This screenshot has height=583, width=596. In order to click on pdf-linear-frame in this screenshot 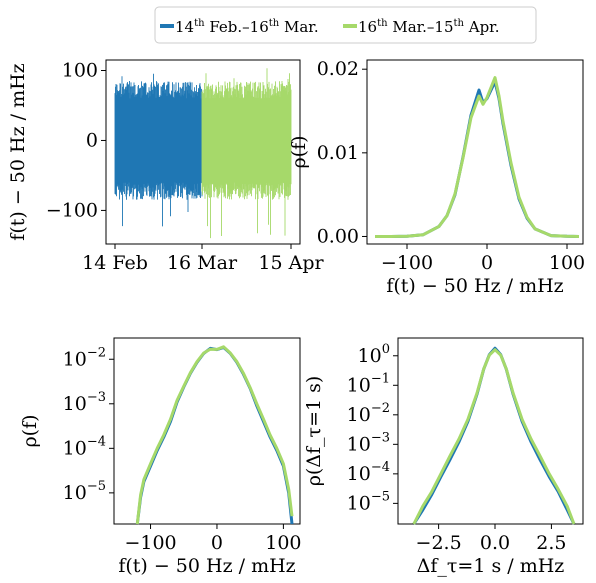, I will do `click(475, 152)`.